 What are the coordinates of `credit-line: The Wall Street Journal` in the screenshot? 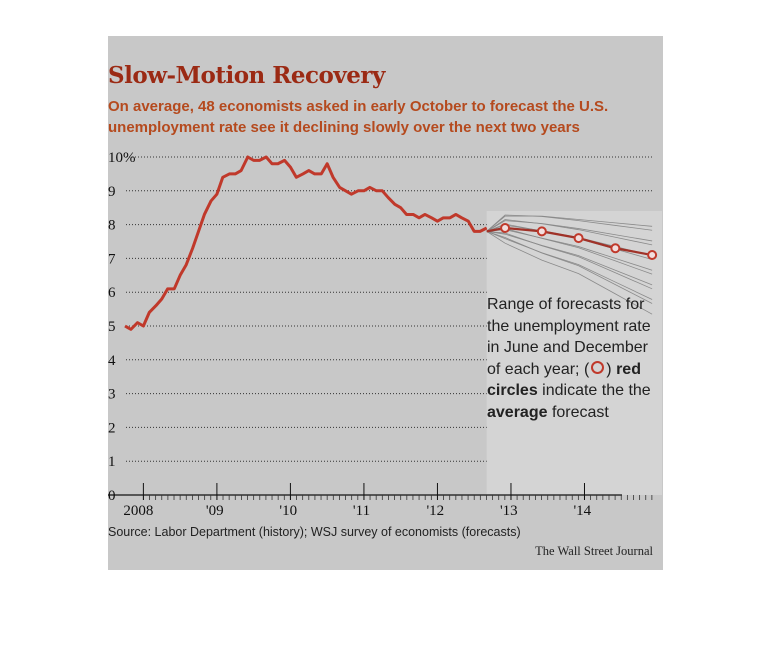 It's located at (594, 551).